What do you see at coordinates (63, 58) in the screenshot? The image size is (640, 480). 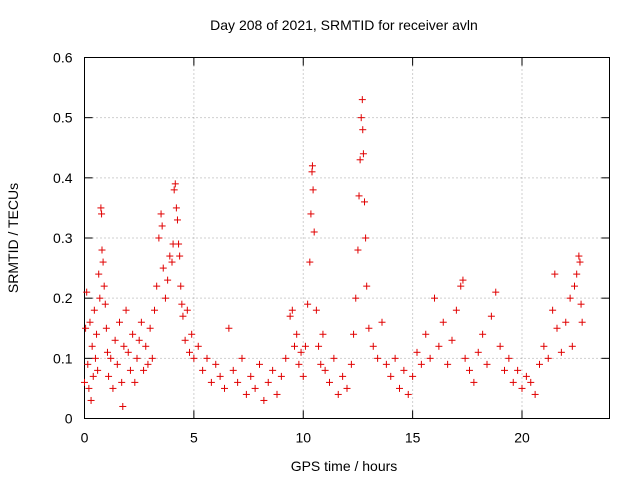 I see `y-tick-label: 0.6` at bounding box center [63, 58].